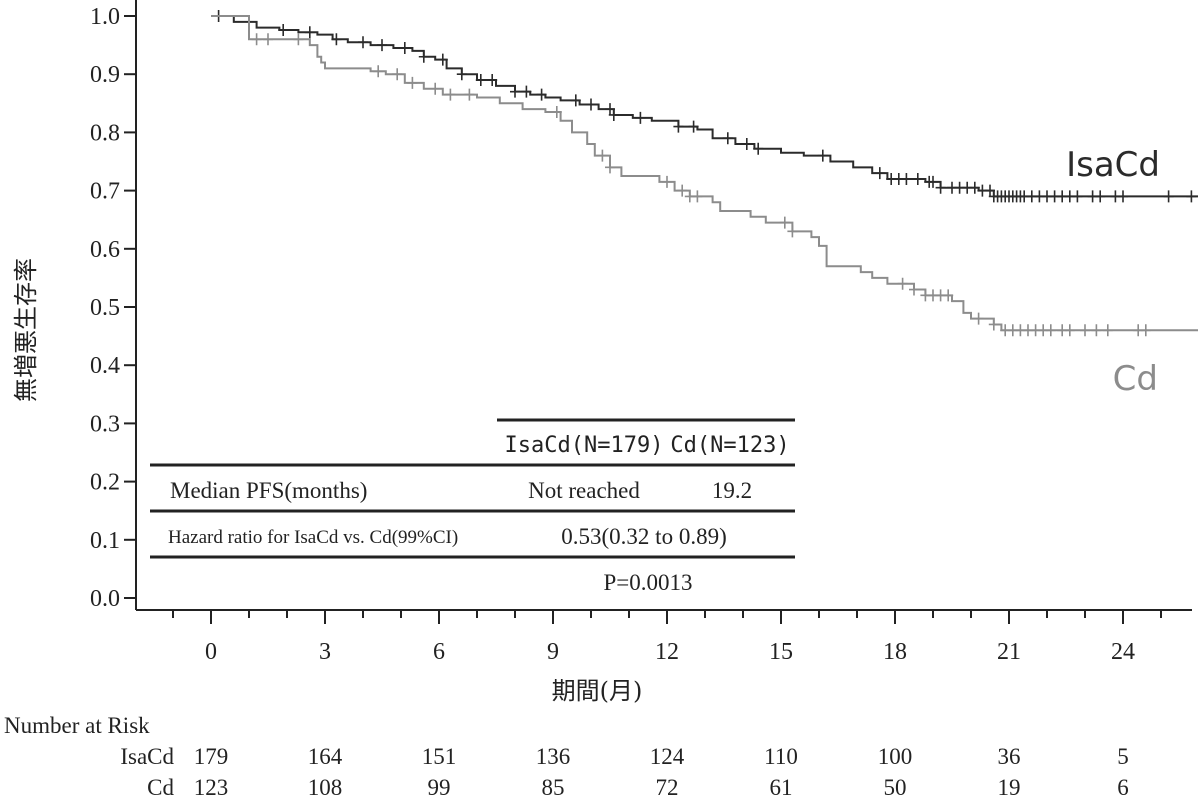 This screenshot has width=1198, height=802. I want to click on risk-value-cd: 61, so click(781, 787).